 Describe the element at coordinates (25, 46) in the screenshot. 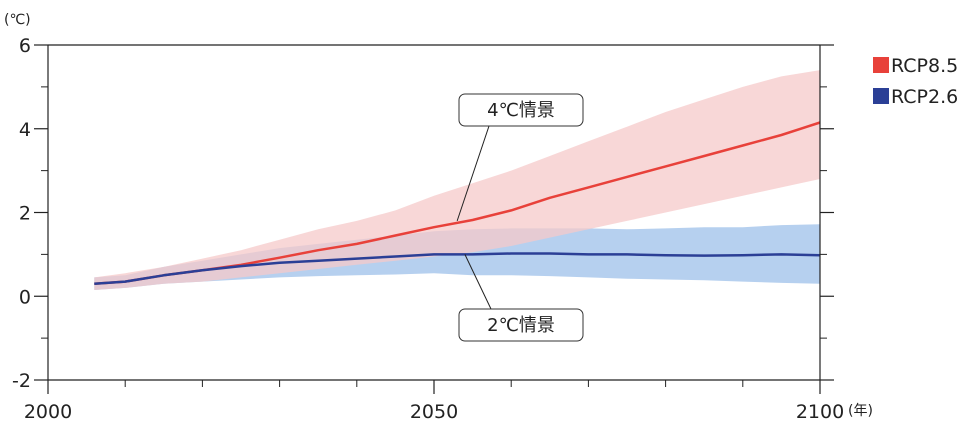

I see `y-tick-label: 6` at that location.